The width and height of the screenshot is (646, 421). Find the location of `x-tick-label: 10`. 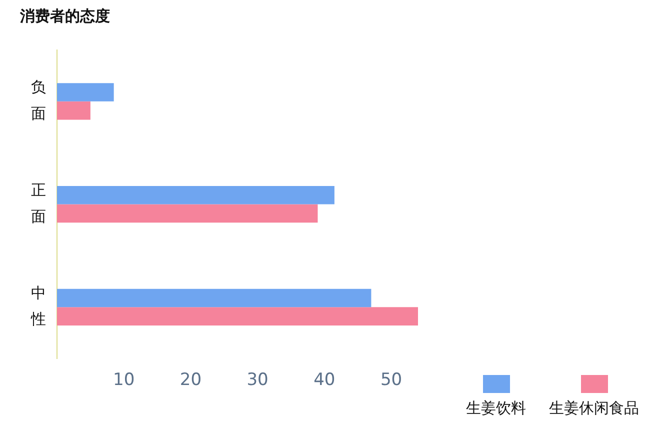

x-tick-label: 10 is located at coordinates (124, 380).